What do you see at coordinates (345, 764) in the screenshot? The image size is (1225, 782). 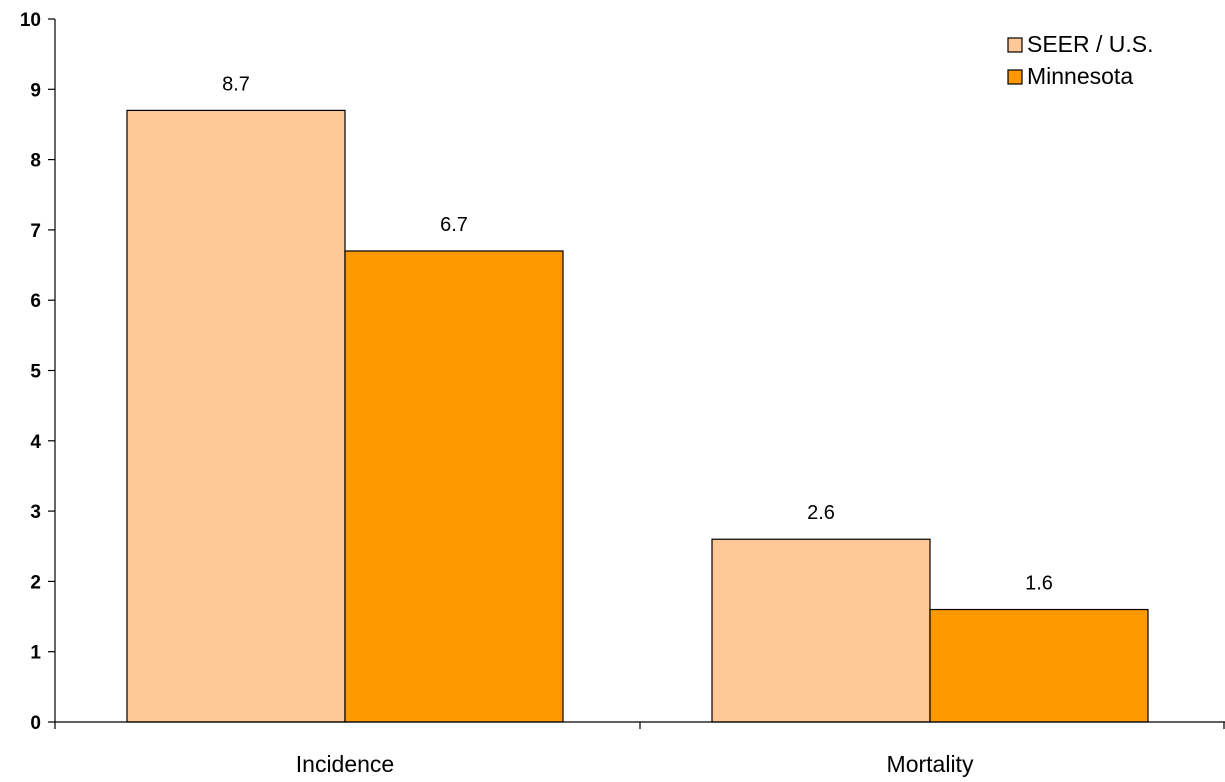 I see `x-category-label: Incidence` at bounding box center [345, 764].